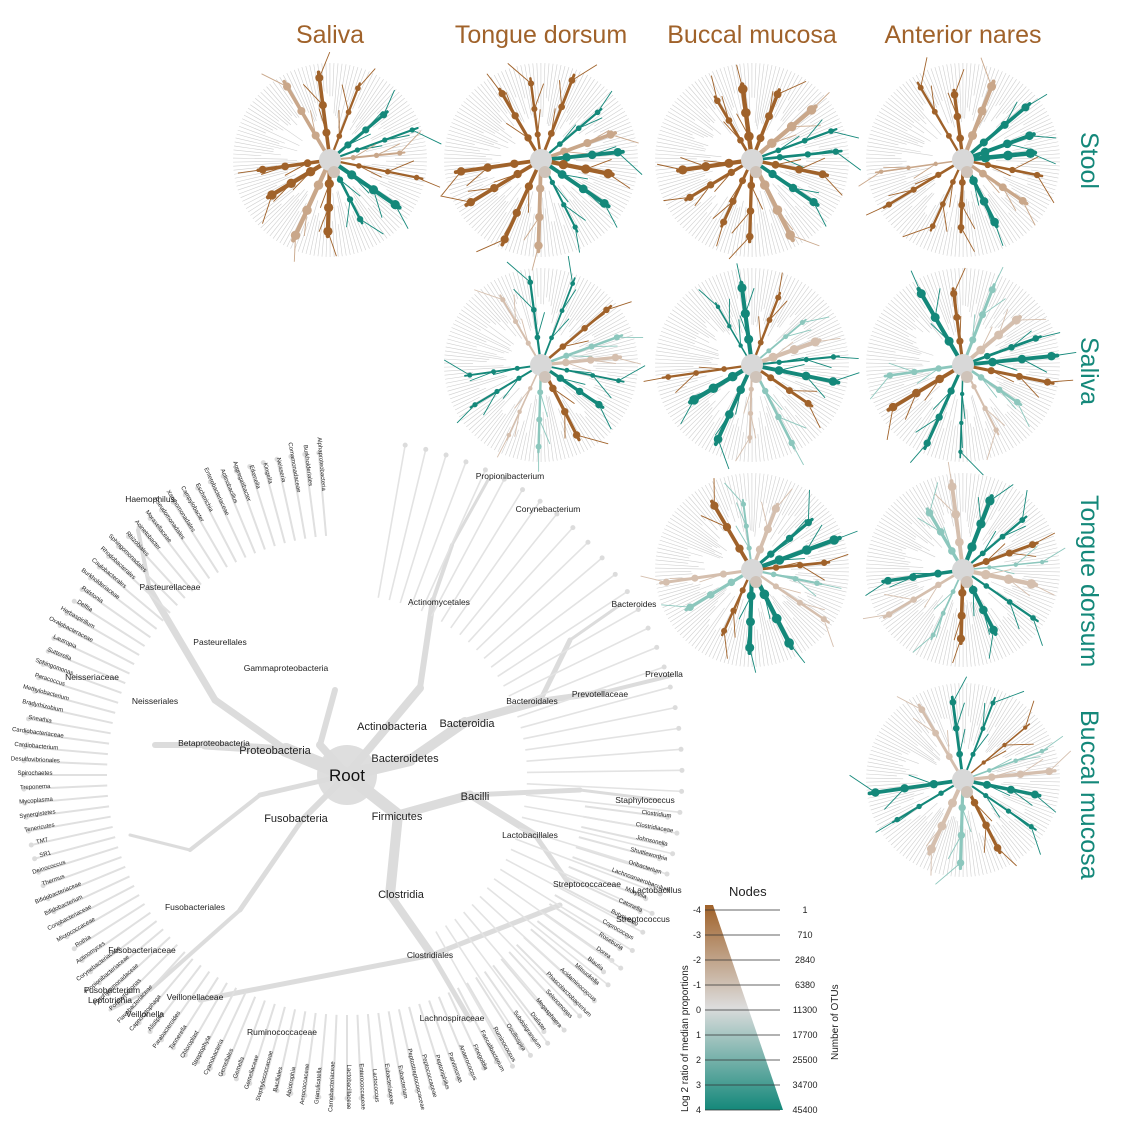  What do you see at coordinates (170, 587) in the screenshot?
I see `major-taxon-label: Pasteurellaceae` at bounding box center [170, 587].